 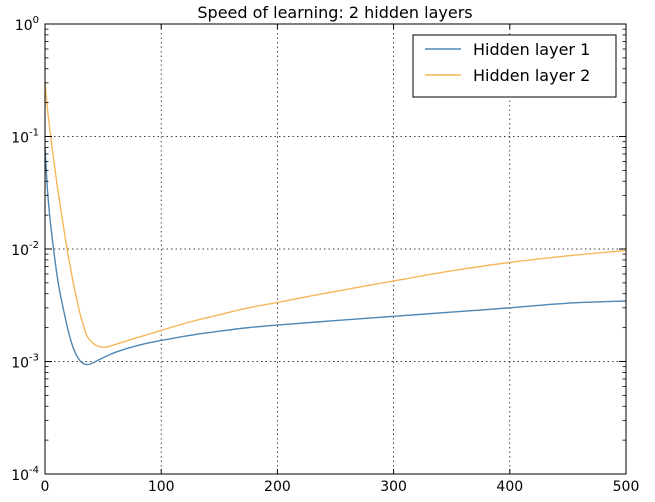 What do you see at coordinates (36, 20) in the screenshot?
I see `y-tick-exponent: 0` at bounding box center [36, 20].